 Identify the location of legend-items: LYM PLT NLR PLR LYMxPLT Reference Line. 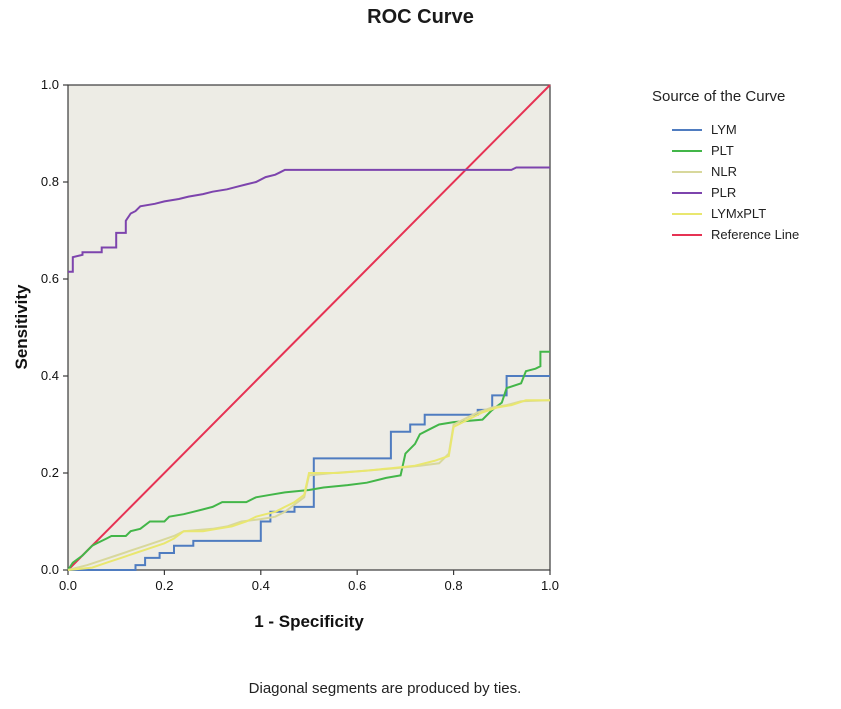
(744, 182).